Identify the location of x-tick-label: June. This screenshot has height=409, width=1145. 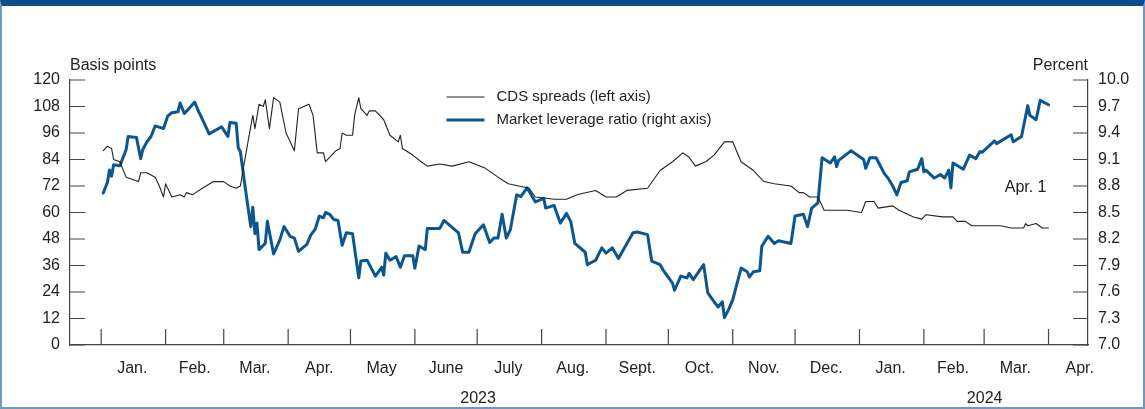
(446, 368).